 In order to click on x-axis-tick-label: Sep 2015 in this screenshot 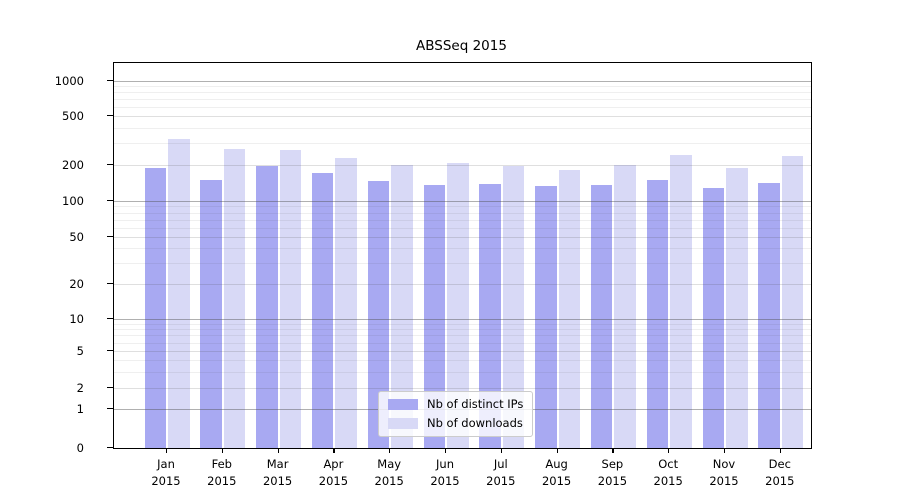, I will do `click(612, 472)`.